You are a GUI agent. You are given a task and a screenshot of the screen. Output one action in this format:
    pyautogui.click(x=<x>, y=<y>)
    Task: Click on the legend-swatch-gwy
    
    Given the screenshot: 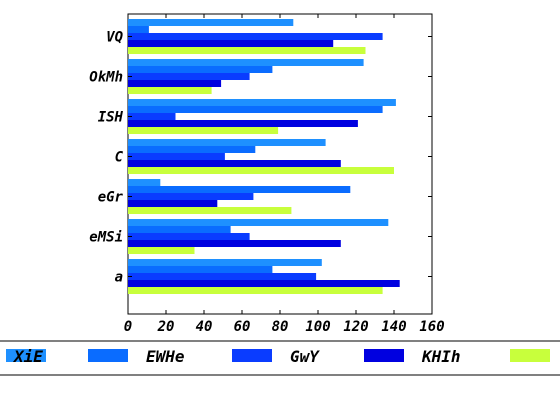 What is the action you would take?
    pyautogui.click(x=252, y=355)
    